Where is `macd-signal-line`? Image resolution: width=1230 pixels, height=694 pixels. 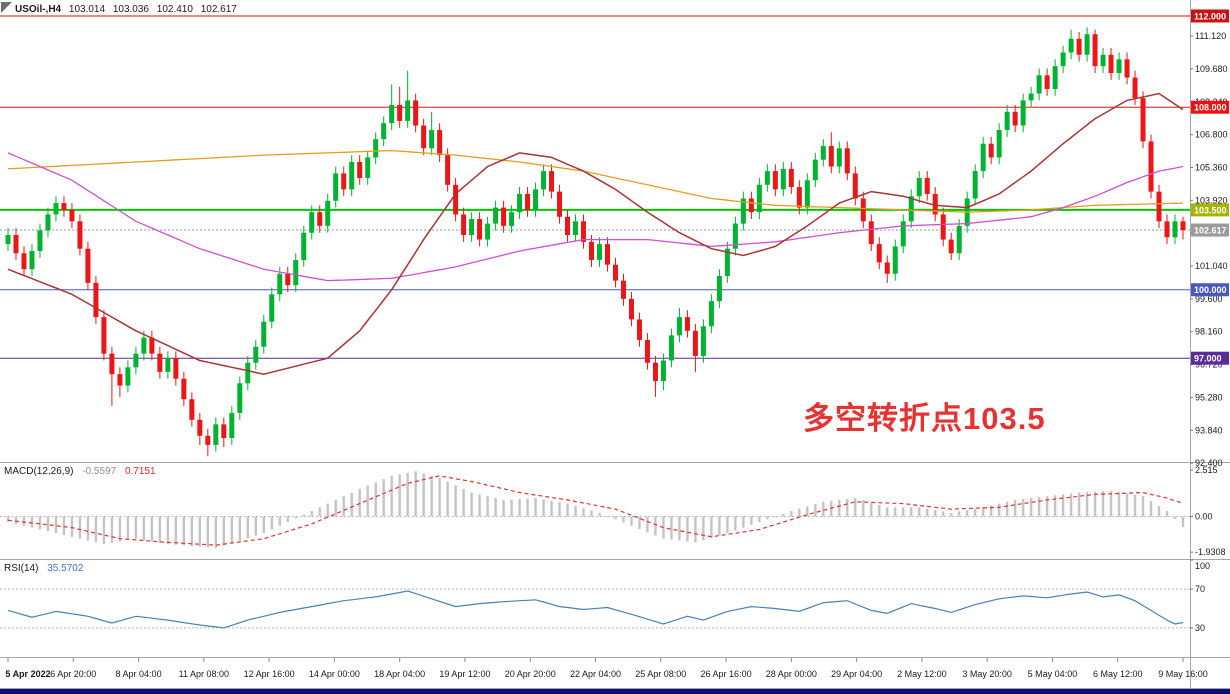 macd-signal-line is located at coordinates (595, 510).